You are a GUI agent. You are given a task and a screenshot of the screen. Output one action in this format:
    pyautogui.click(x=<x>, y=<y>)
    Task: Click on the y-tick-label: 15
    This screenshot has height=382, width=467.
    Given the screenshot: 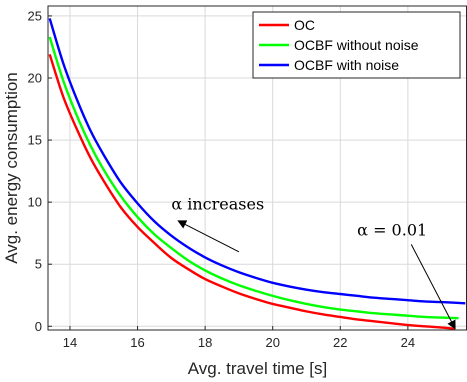 What is the action you would take?
    pyautogui.click(x=35, y=140)
    